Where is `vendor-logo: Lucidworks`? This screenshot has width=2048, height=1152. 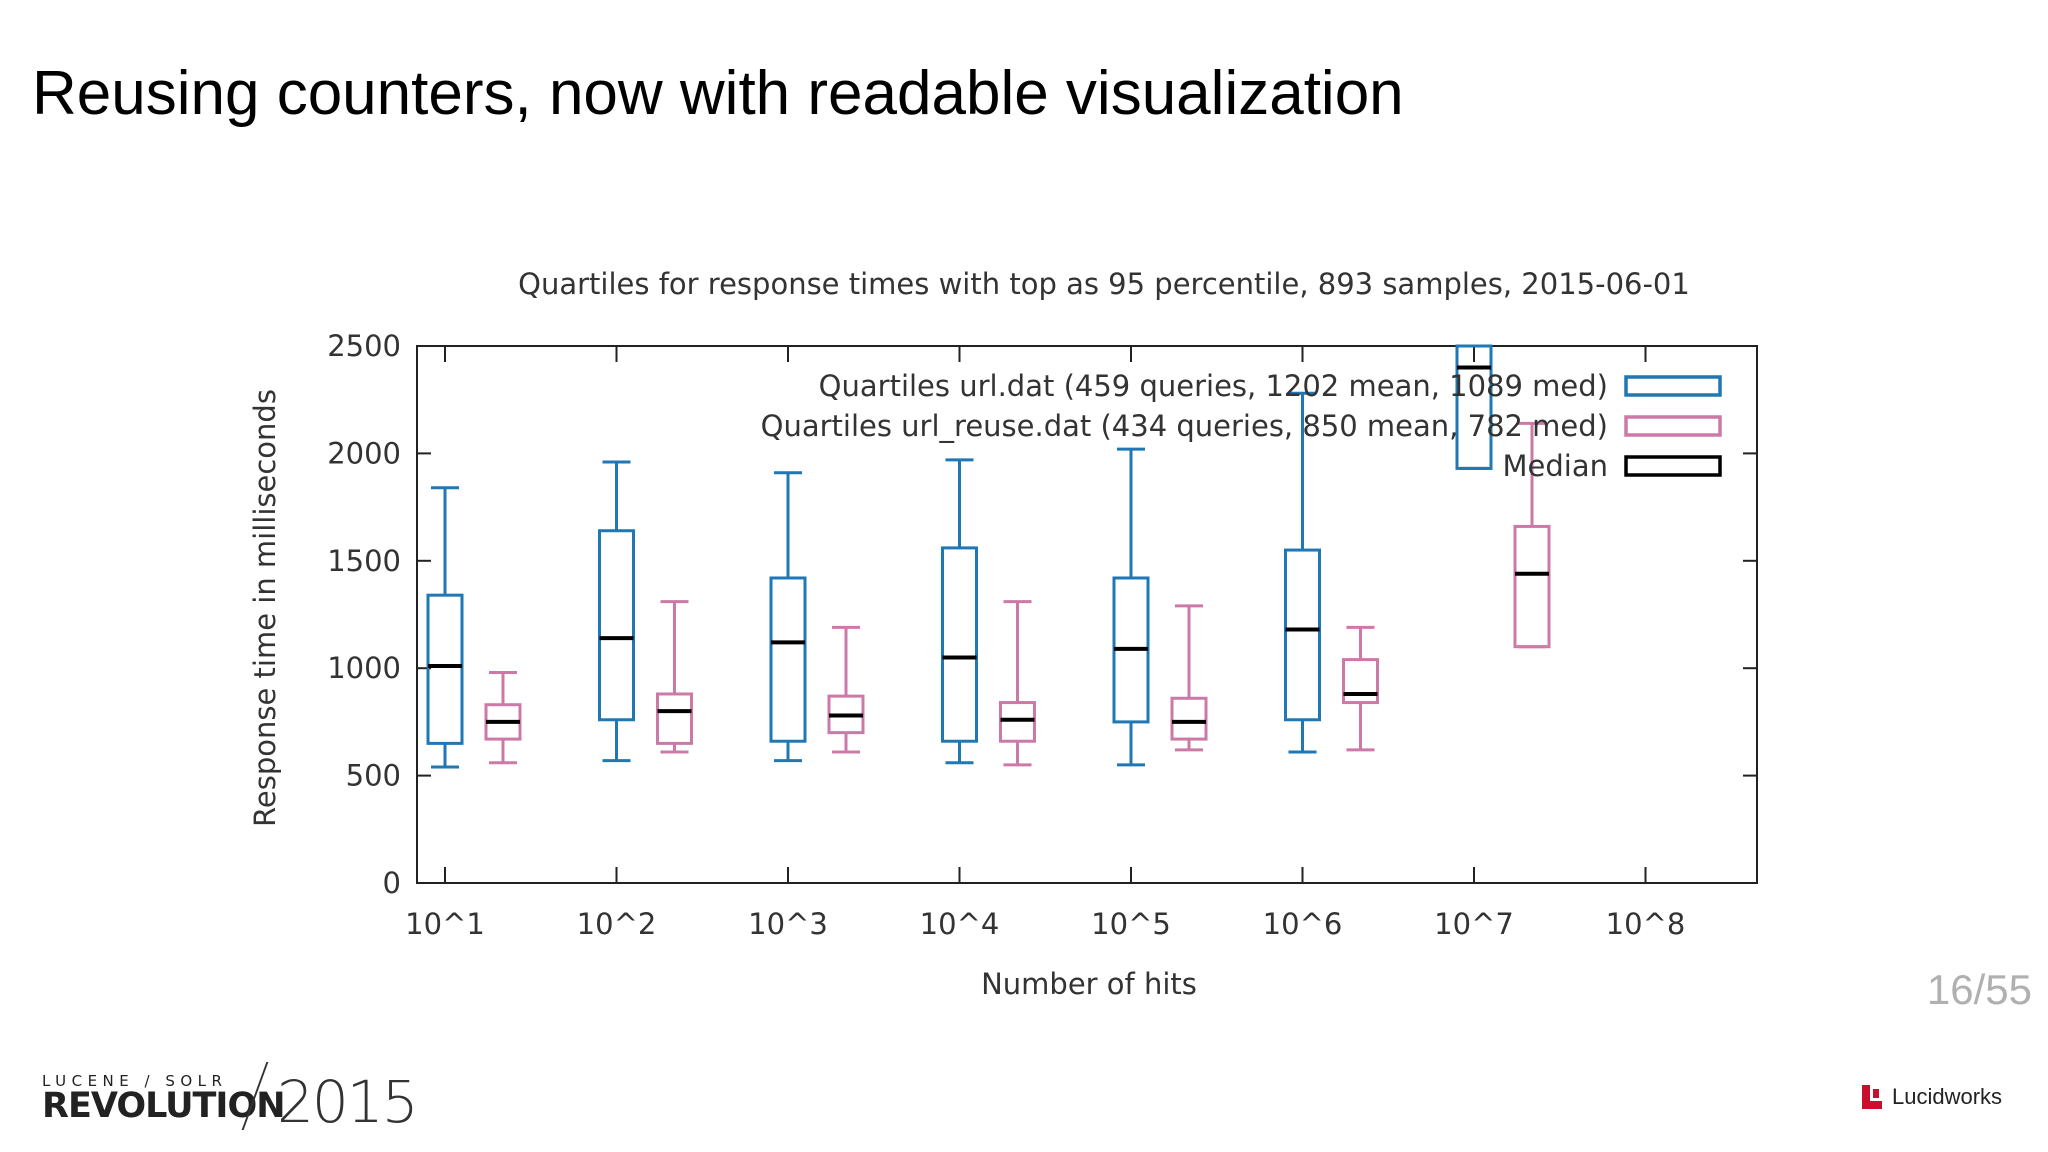
vendor-logo: Lucidworks is located at coordinates (1932, 1097).